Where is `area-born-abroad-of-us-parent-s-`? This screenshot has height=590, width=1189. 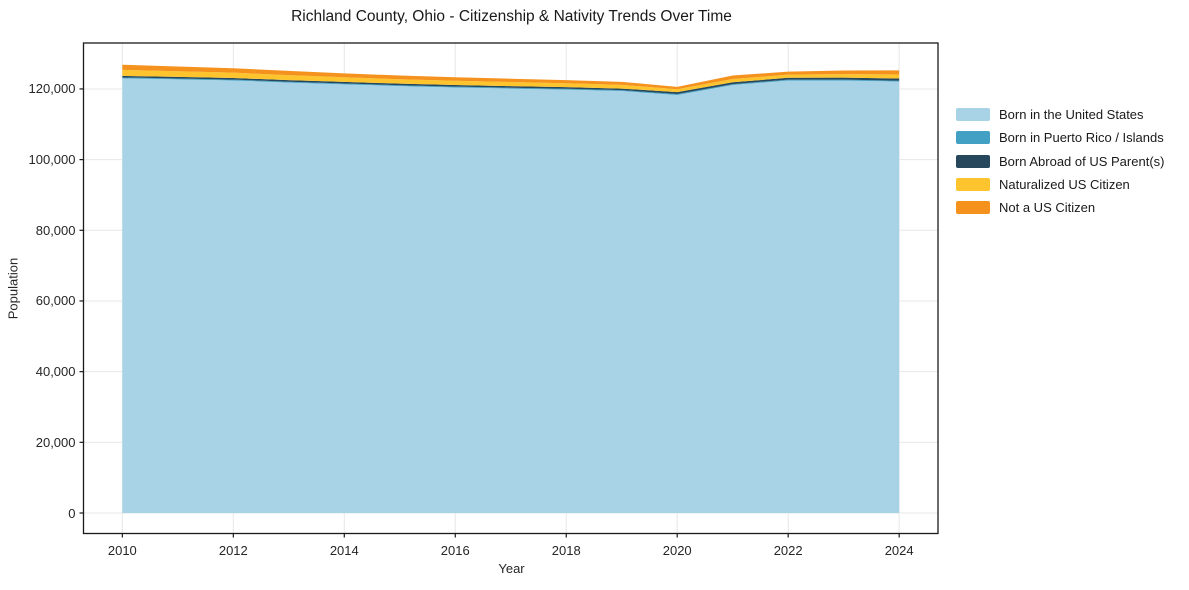 area-born-abroad-of-us-parent-s- is located at coordinates (511, 85).